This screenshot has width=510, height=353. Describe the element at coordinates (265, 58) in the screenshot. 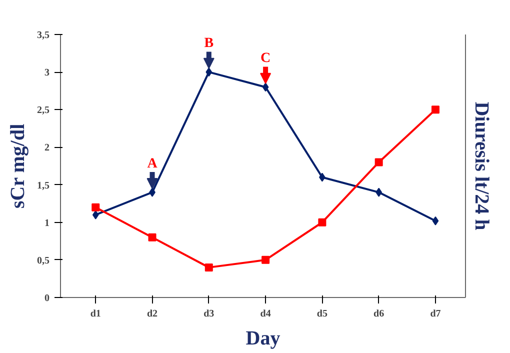

I see `annotation: C` at that location.